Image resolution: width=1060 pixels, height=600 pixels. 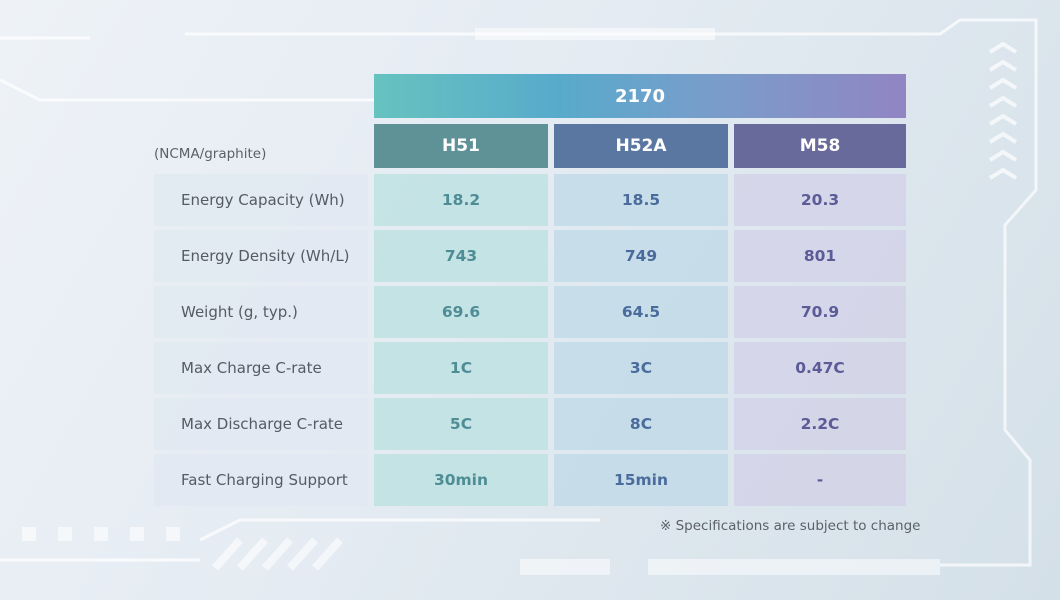 What do you see at coordinates (261, 256) in the screenshot?
I see `row-label: Energy Density (Wh/L)` at bounding box center [261, 256].